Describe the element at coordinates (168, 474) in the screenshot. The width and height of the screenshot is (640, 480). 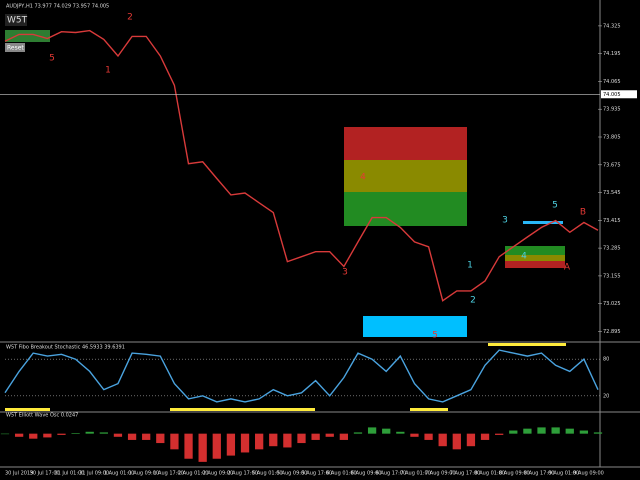
I see `time-label: 1 Aug 17:00` at that location.